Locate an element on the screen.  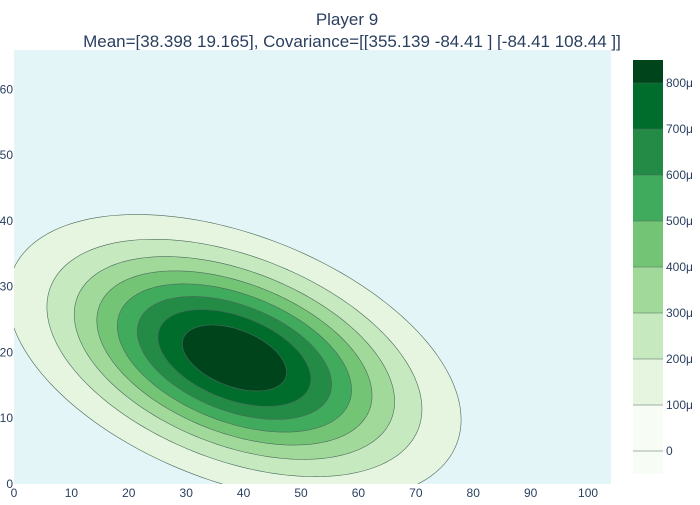
colorbar-tick-label: 200μ is located at coordinates (679, 359).